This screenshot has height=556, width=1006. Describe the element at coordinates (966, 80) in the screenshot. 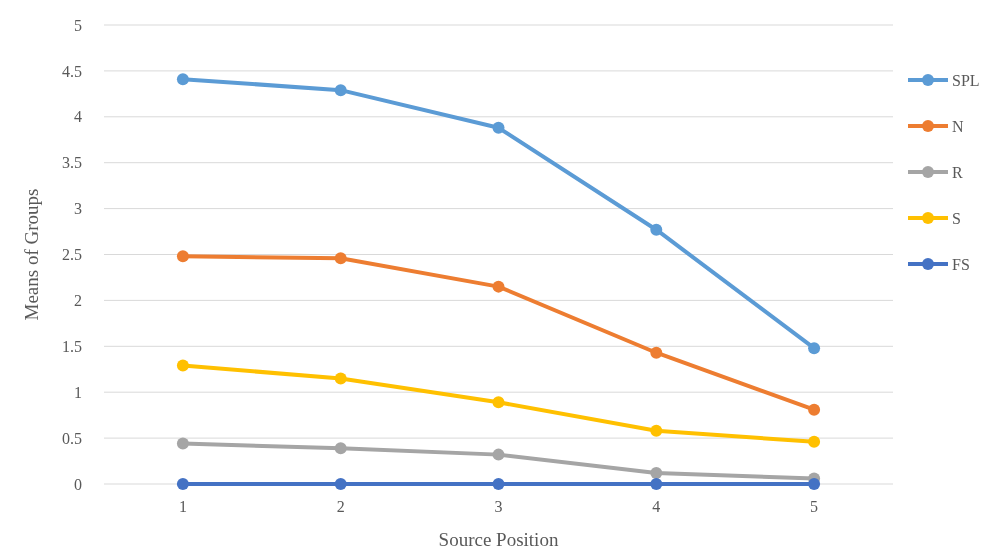

I see `legend-label: SPL` at that location.